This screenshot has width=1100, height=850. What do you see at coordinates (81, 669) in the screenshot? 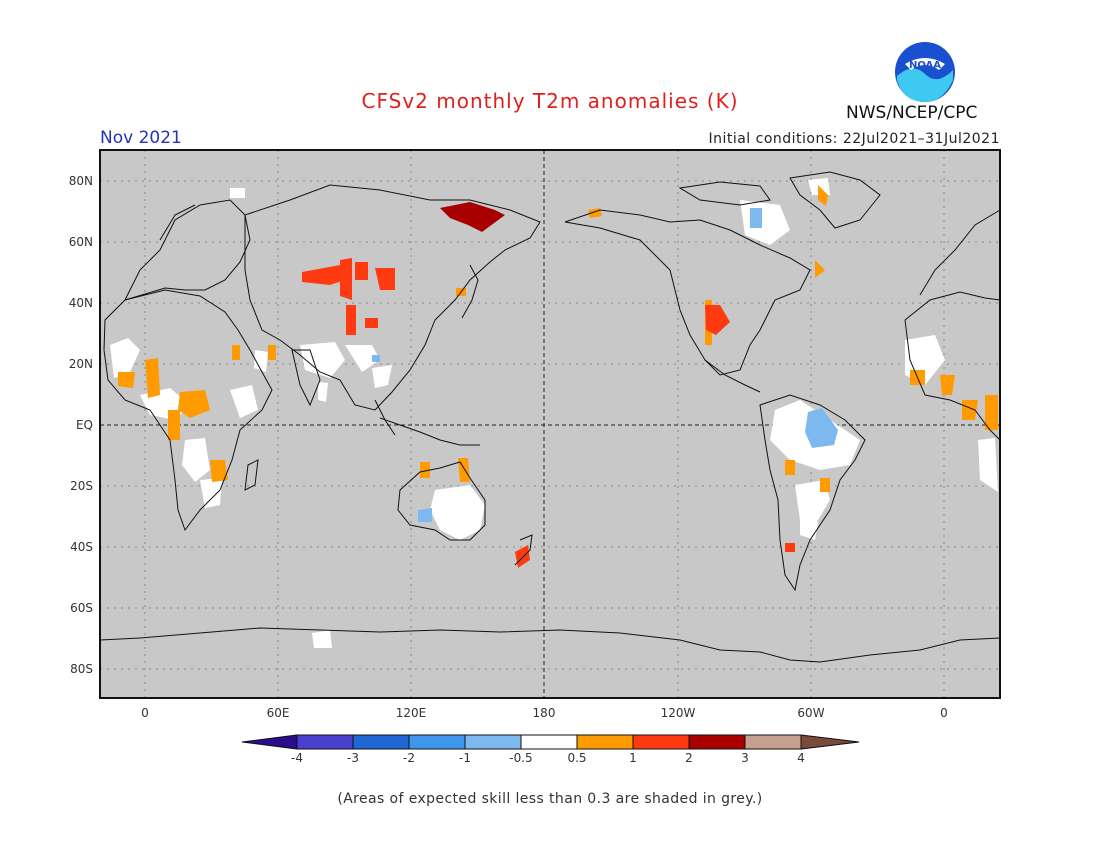
I see `lat-label: 80S` at bounding box center [81, 669].